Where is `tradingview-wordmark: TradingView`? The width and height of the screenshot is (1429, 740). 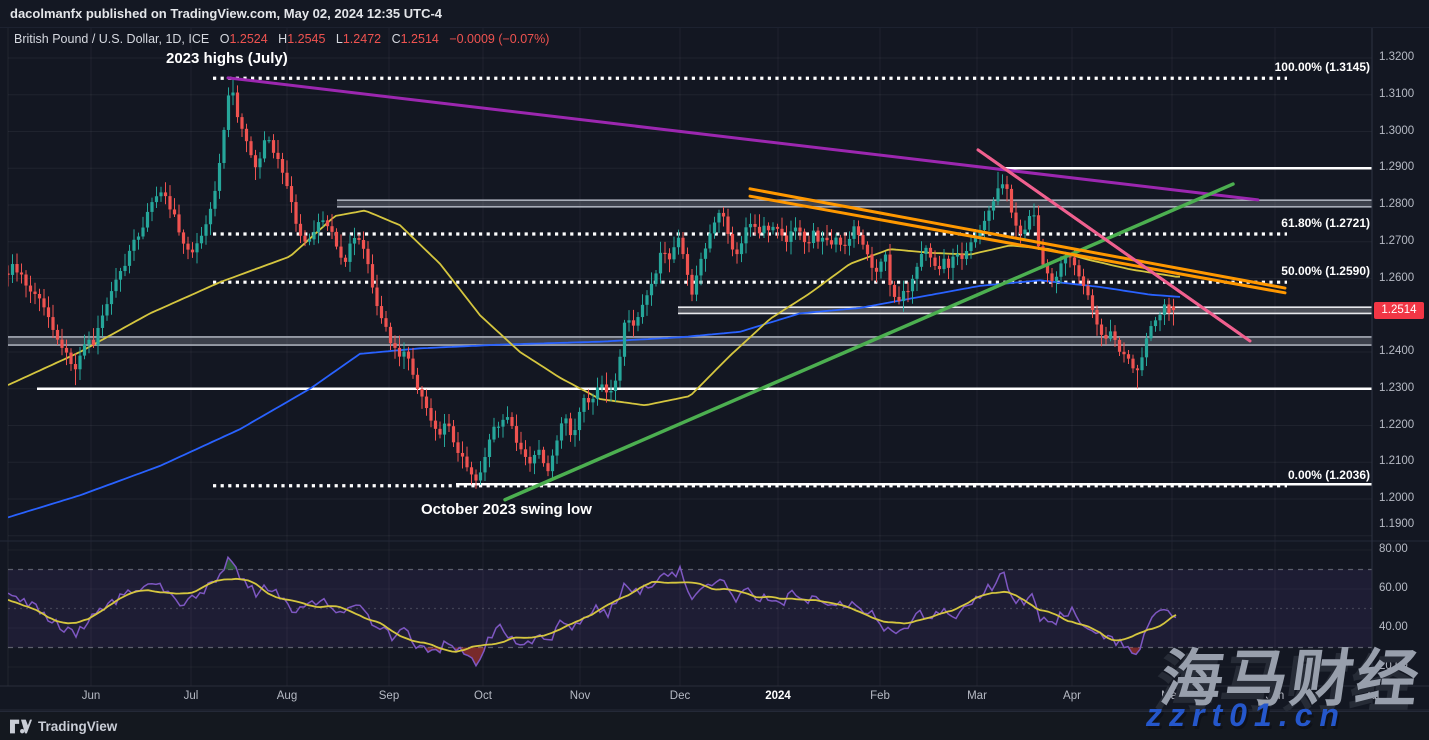
tradingview-wordmark: TradingView is located at coordinates (78, 726).